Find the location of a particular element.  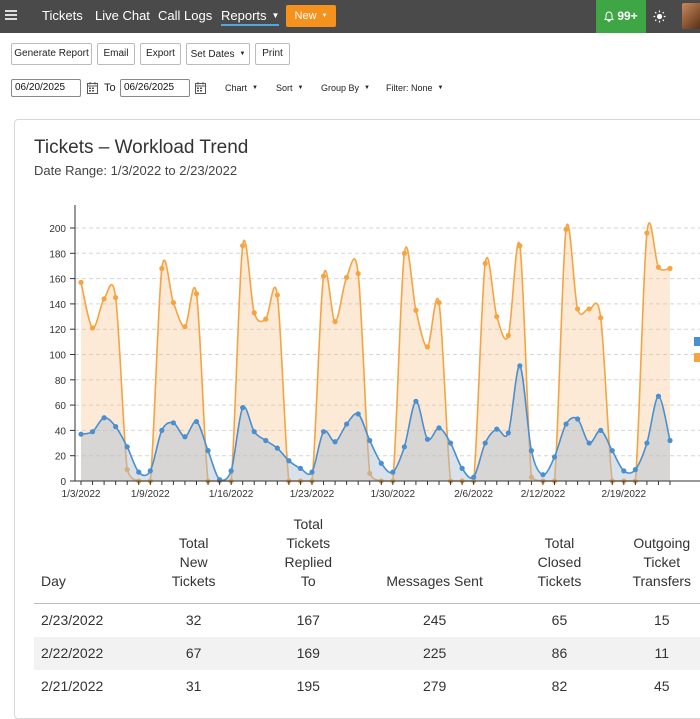

column-header: Total Tickets Replied To is located at coordinates (308, 552).